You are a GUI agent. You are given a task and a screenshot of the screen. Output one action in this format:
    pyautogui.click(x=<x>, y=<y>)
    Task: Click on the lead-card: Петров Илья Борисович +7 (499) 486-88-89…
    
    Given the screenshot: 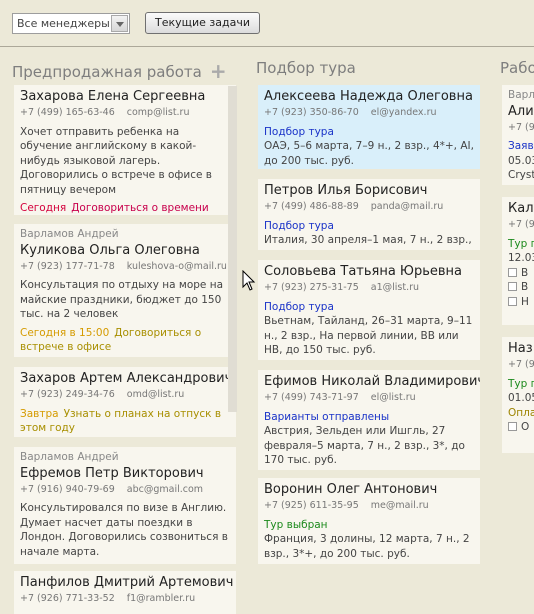 What is the action you would take?
    pyautogui.click(x=369, y=214)
    